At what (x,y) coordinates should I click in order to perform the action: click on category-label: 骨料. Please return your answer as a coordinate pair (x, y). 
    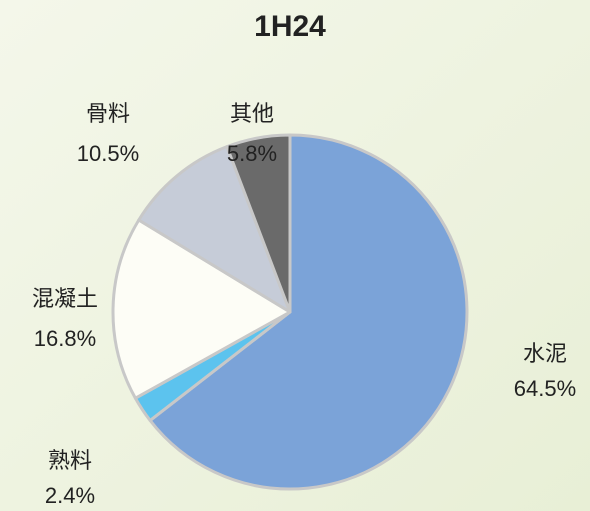
    Looking at the image, I should click on (108, 114).